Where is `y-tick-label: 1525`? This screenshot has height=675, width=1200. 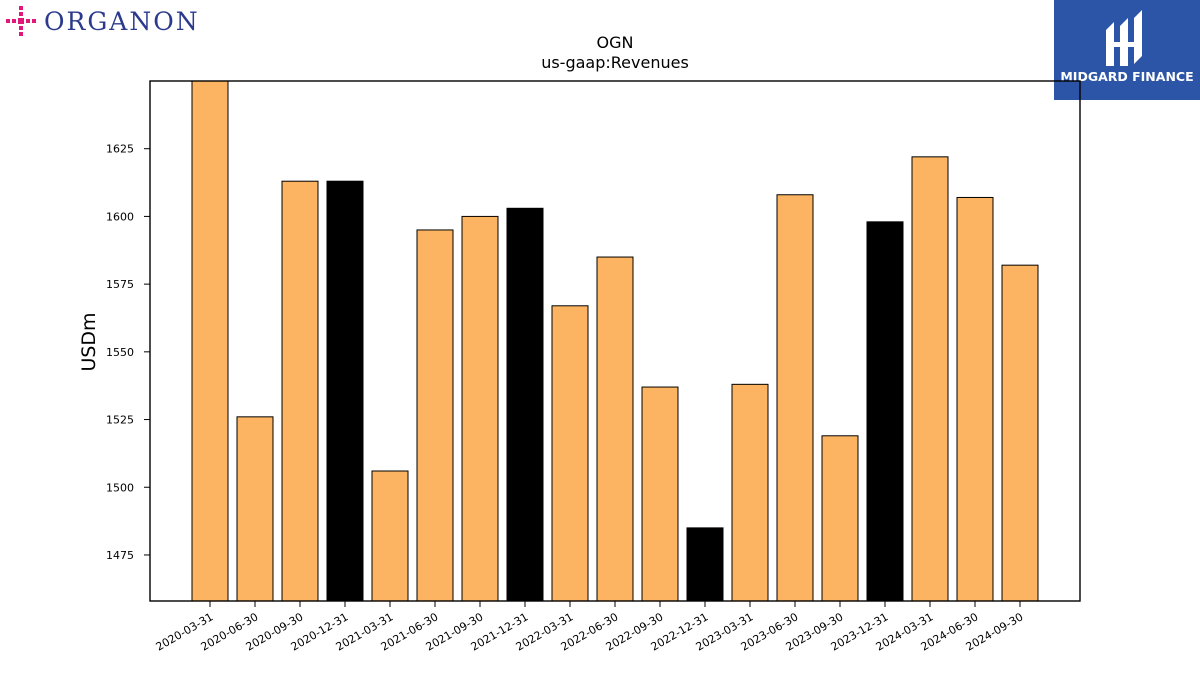
y-tick-label: 1525 is located at coordinates (120, 420).